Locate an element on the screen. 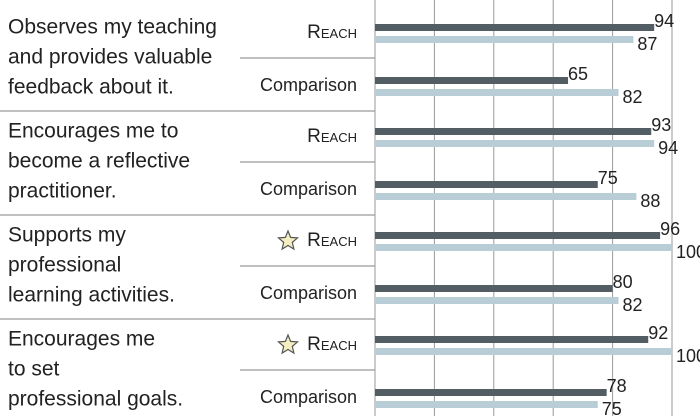 This screenshot has width=700, height=416. value-label: 78 is located at coordinates (617, 386).